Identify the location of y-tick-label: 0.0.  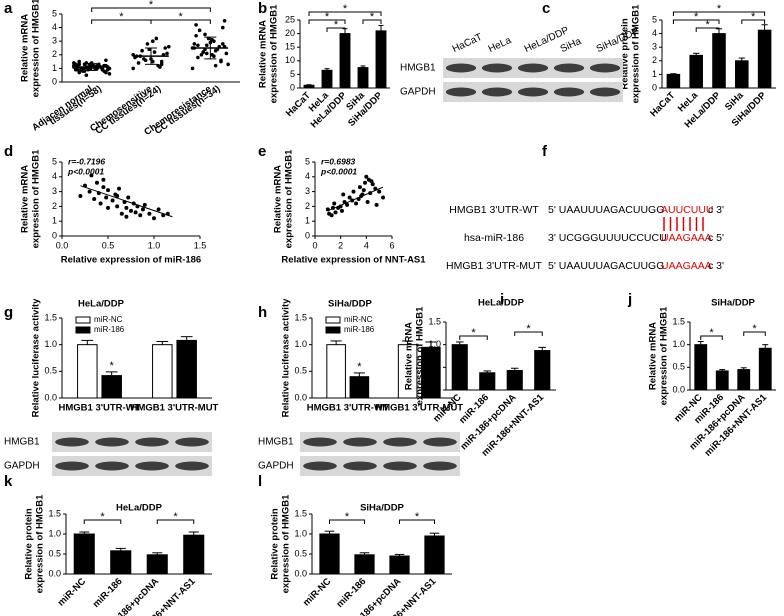
(300, 397).